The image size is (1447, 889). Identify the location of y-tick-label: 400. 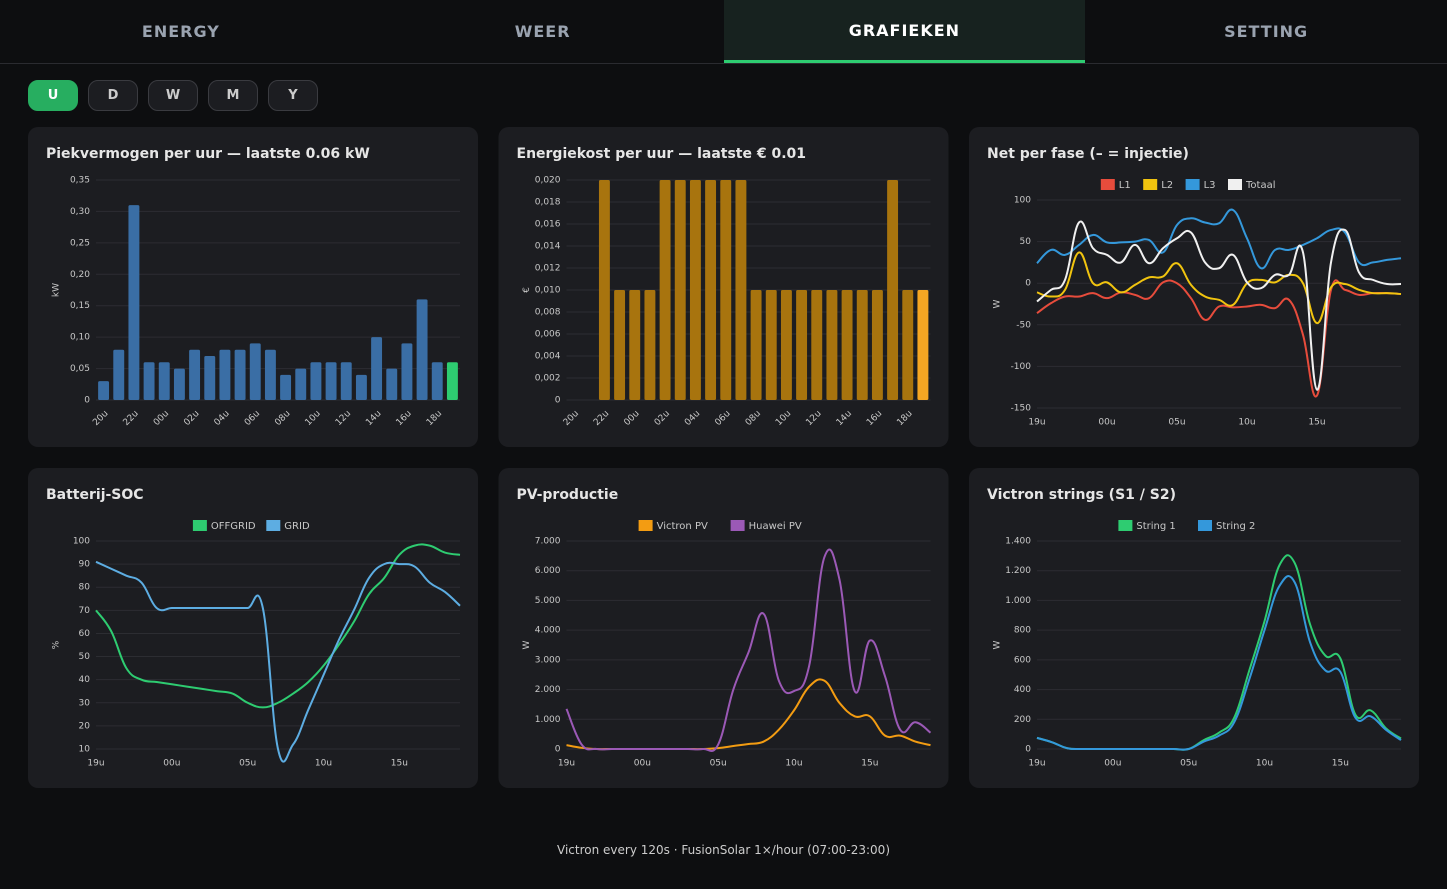
(1022, 690).